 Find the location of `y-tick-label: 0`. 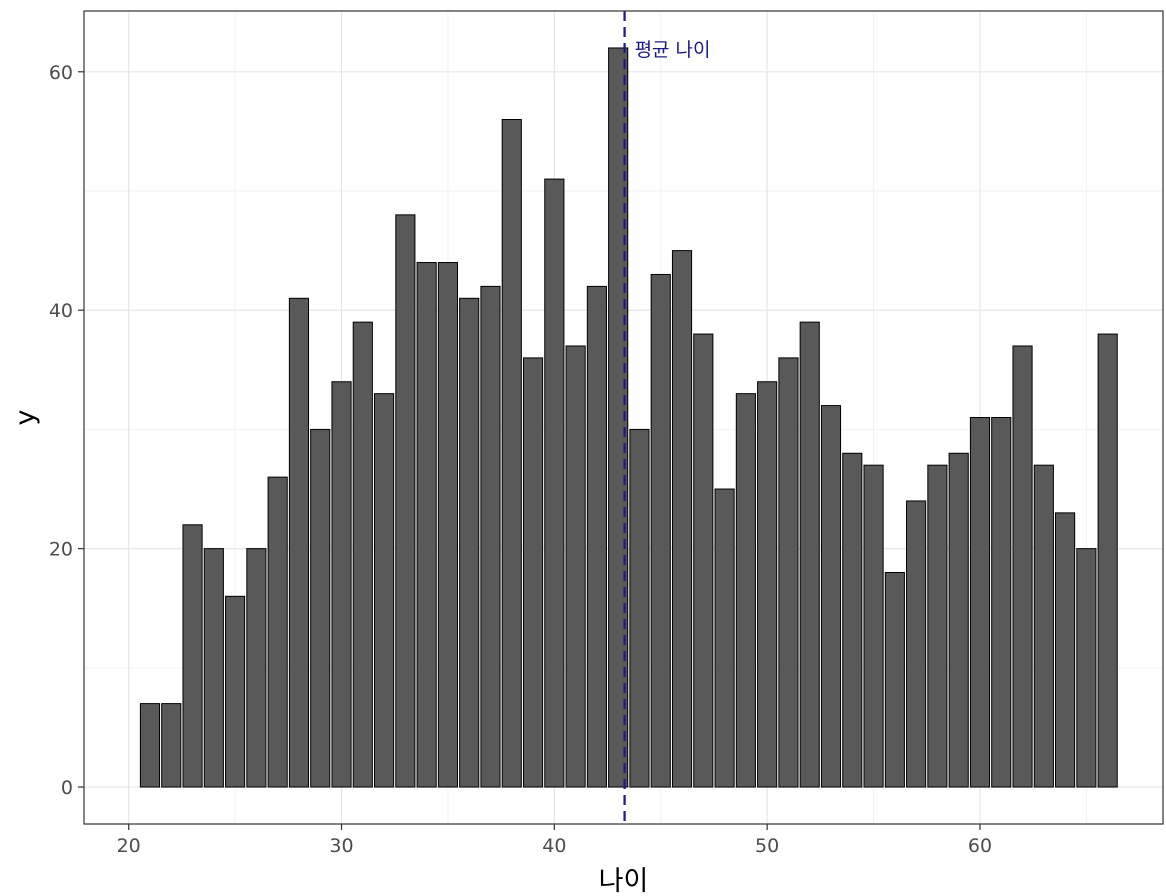

y-tick-label: 0 is located at coordinates (67, 788).